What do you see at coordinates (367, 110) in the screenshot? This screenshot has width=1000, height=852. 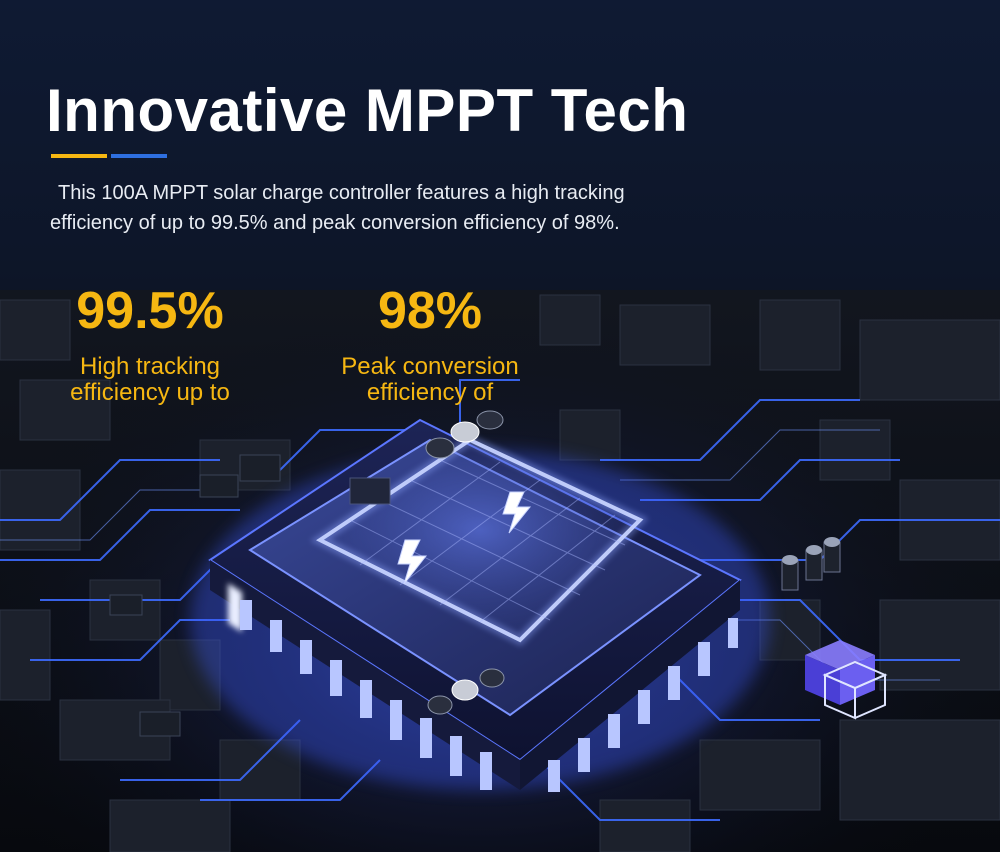 I see `page-title: Innovative MPPT Tech` at bounding box center [367, 110].